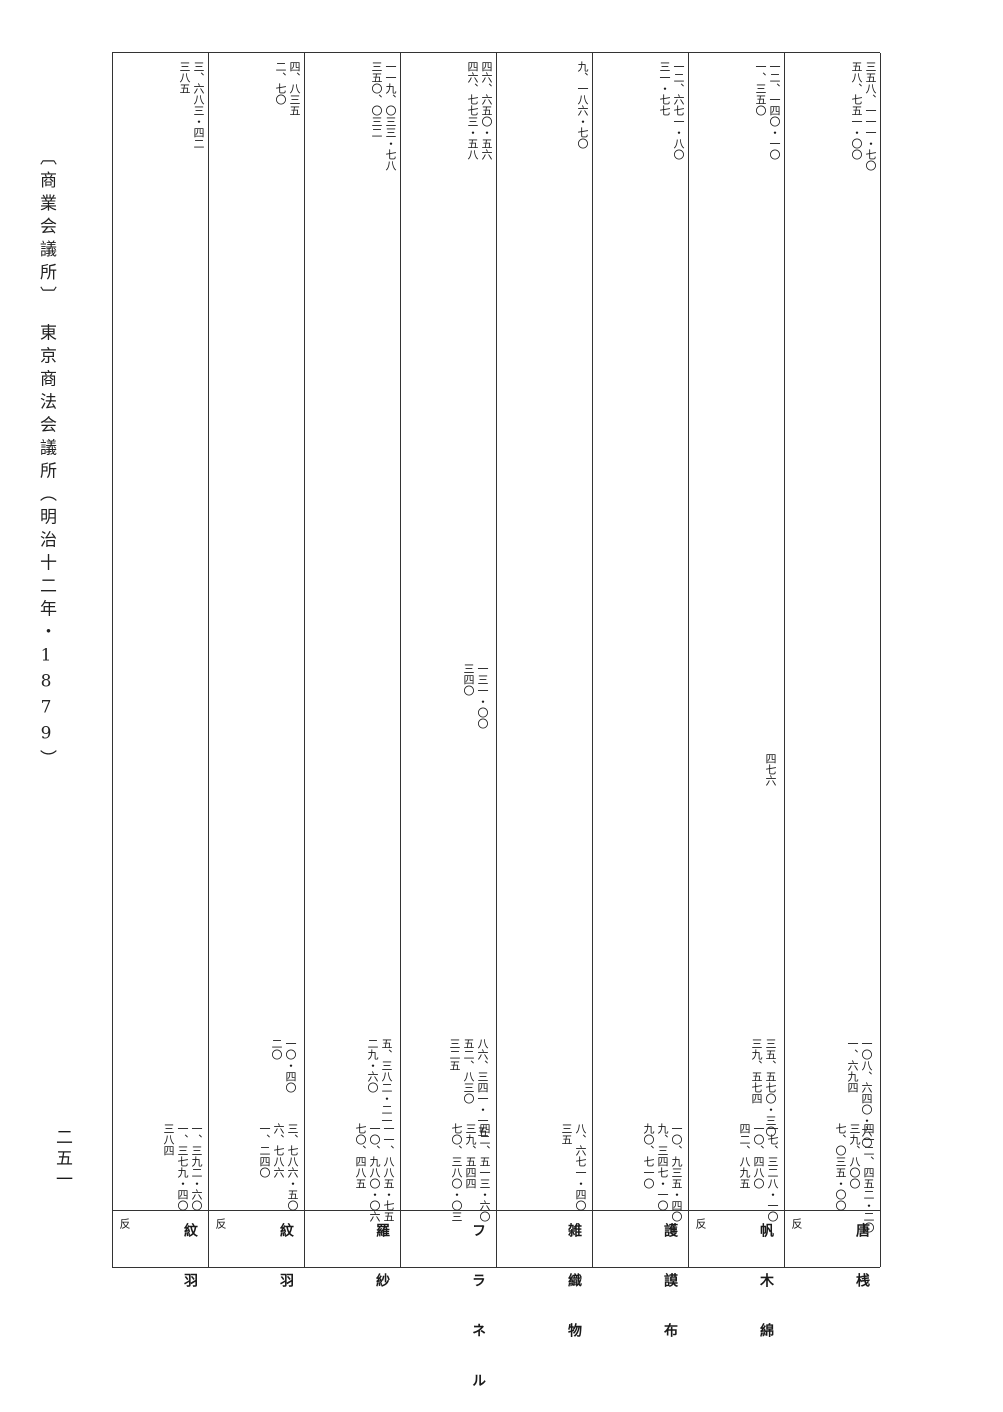  What do you see at coordinates (290, 1065) in the screenshot?
I see `low-value: 一〇・四〇` at bounding box center [290, 1065].